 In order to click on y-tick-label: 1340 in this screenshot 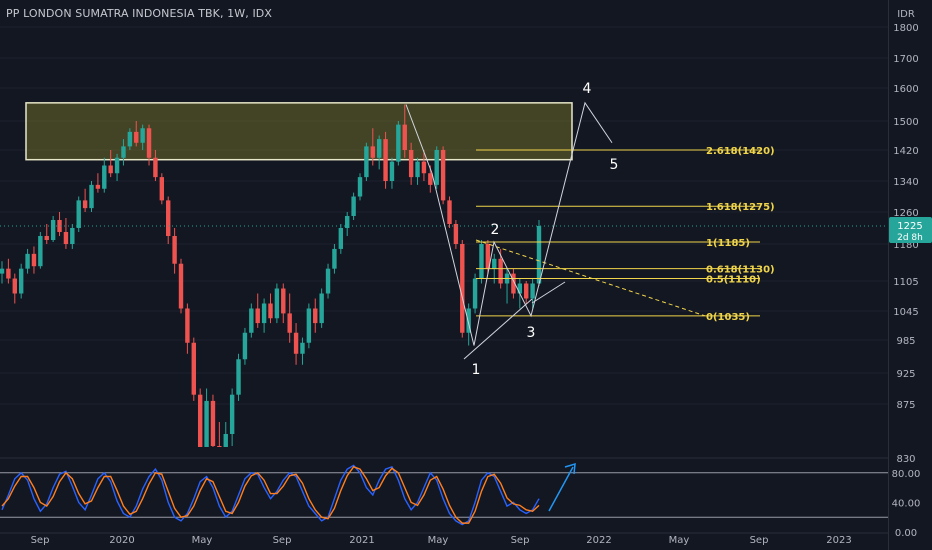, I will do `click(905, 182)`.